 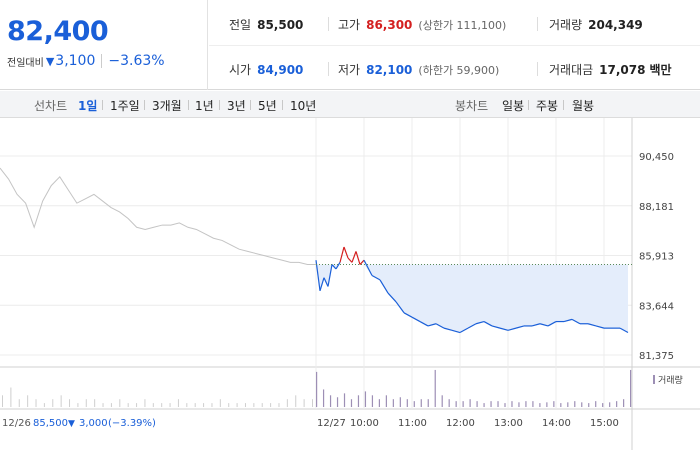 I want to click on open-label: 시가, so click(x=240, y=70).